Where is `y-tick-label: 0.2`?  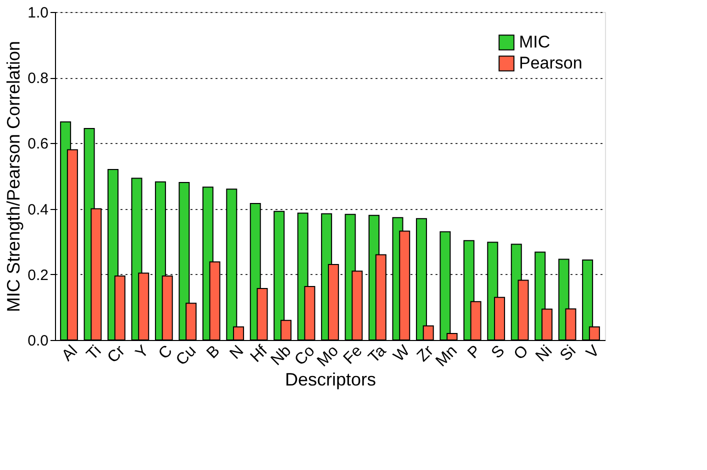 y-tick-label: 0.2 is located at coordinates (38, 275).